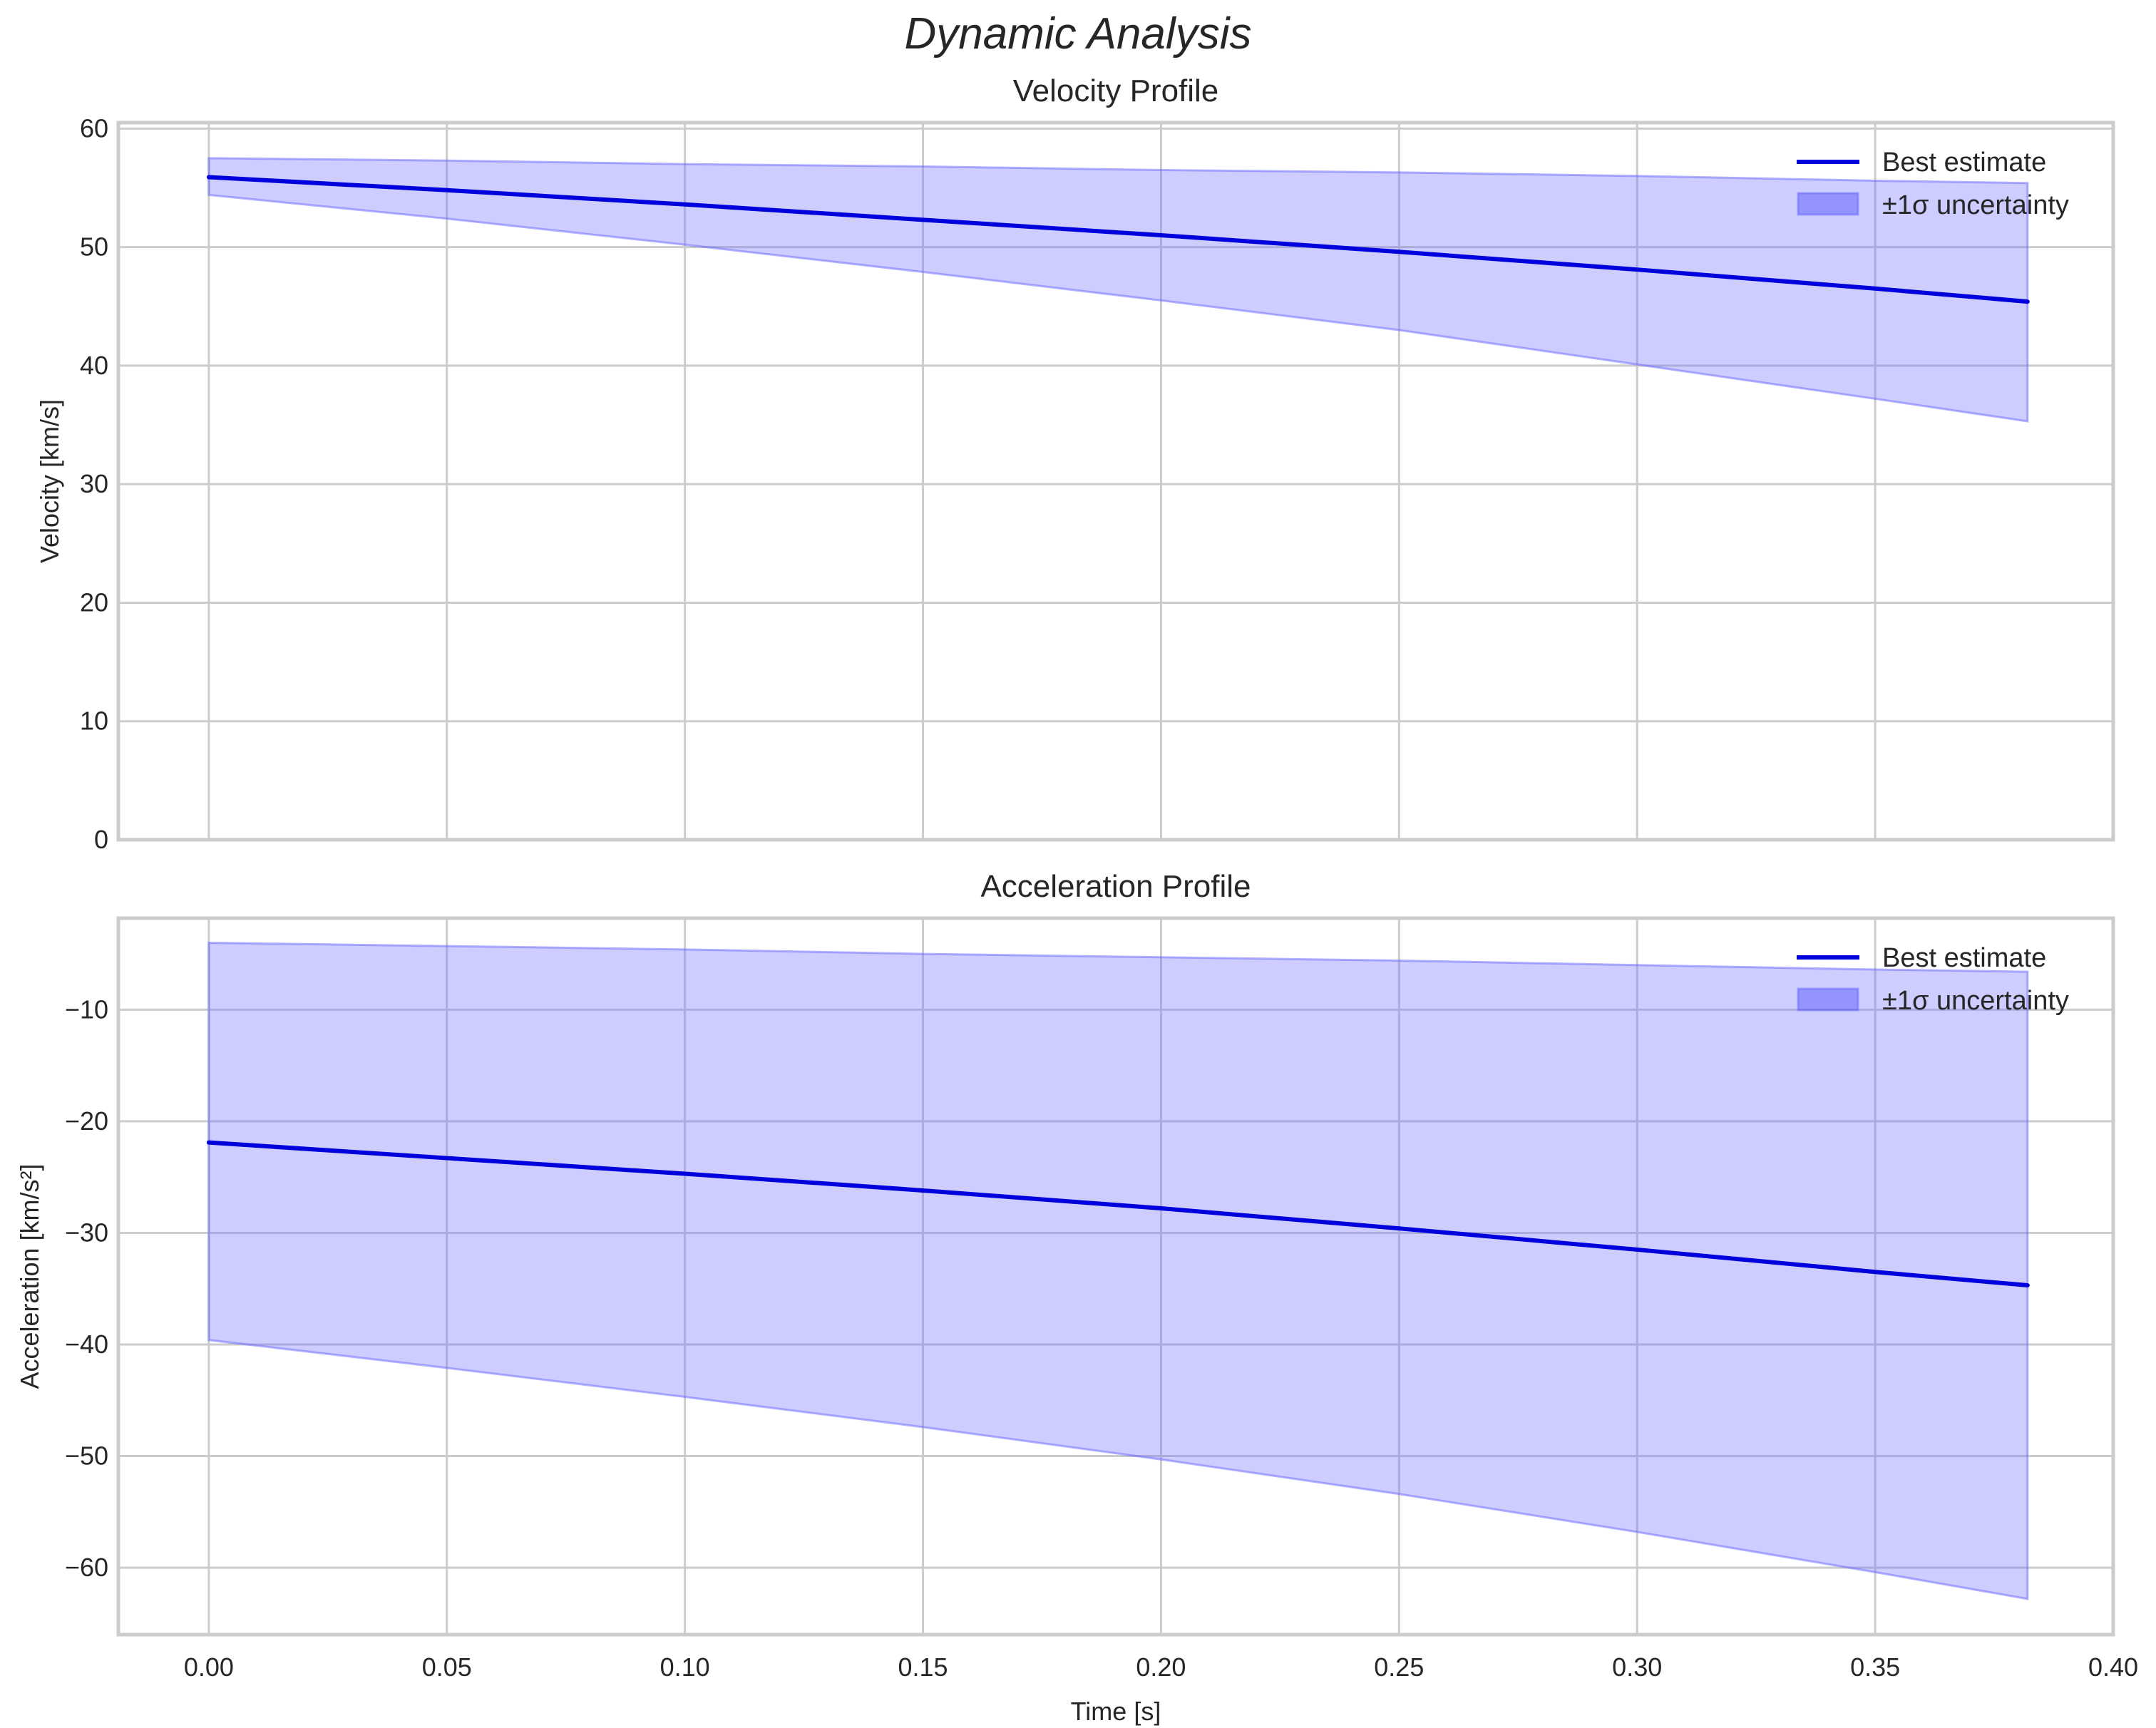  I want to click on uncertainty-band, so click(1118, 290).